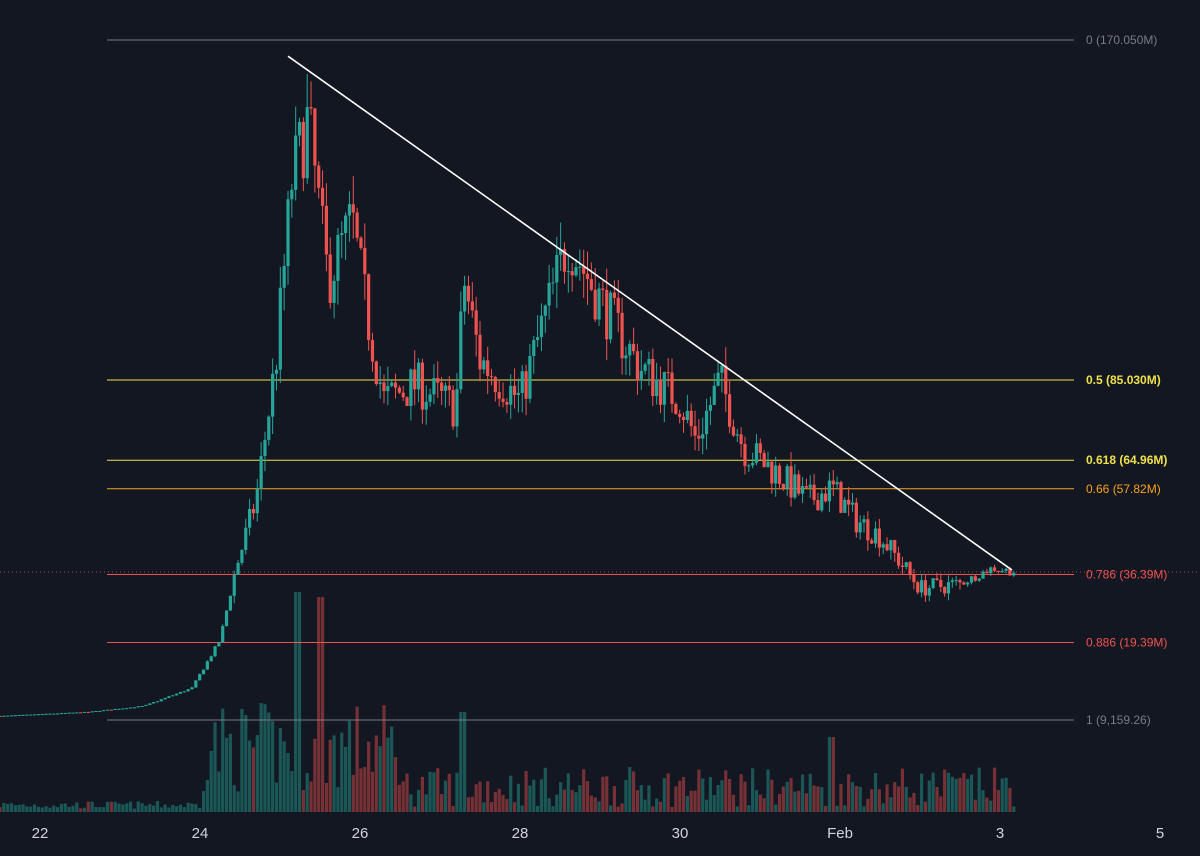 Image resolution: width=1200 pixels, height=856 pixels. I want to click on time-tick-label: 5, so click(1160, 833).